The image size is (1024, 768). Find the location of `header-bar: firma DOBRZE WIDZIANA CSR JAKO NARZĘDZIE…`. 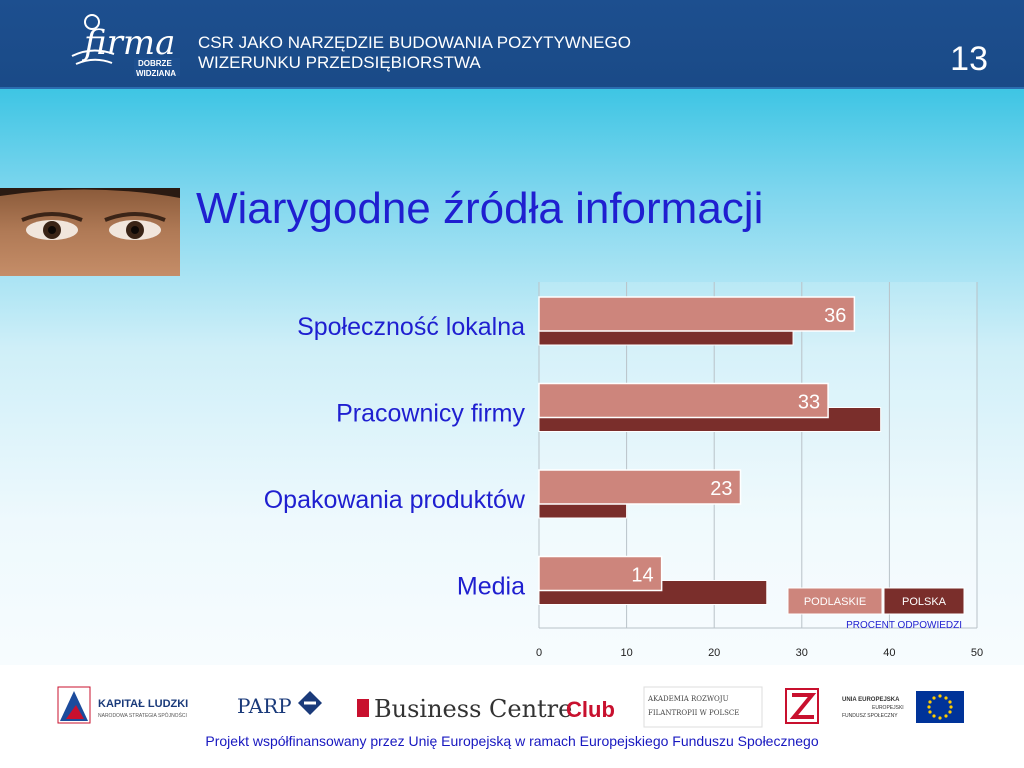

header-bar: firma DOBRZE WIDZIANA CSR JAKO NARZĘDZIE… is located at coordinates (512, 44).